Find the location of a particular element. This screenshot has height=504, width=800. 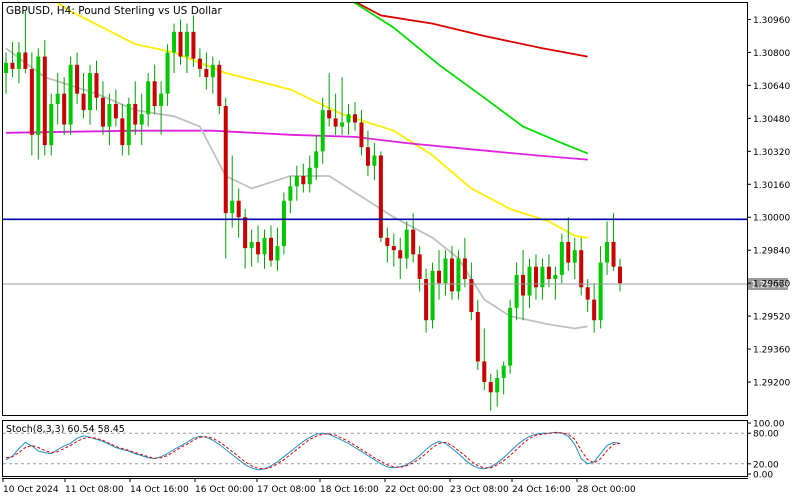

current-price-label: 1.29676 is located at coordinates (769, 285).